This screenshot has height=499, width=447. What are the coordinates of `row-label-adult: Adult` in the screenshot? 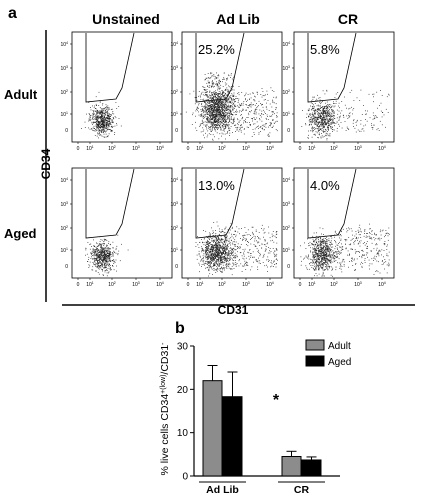 It's located at (21, 94).